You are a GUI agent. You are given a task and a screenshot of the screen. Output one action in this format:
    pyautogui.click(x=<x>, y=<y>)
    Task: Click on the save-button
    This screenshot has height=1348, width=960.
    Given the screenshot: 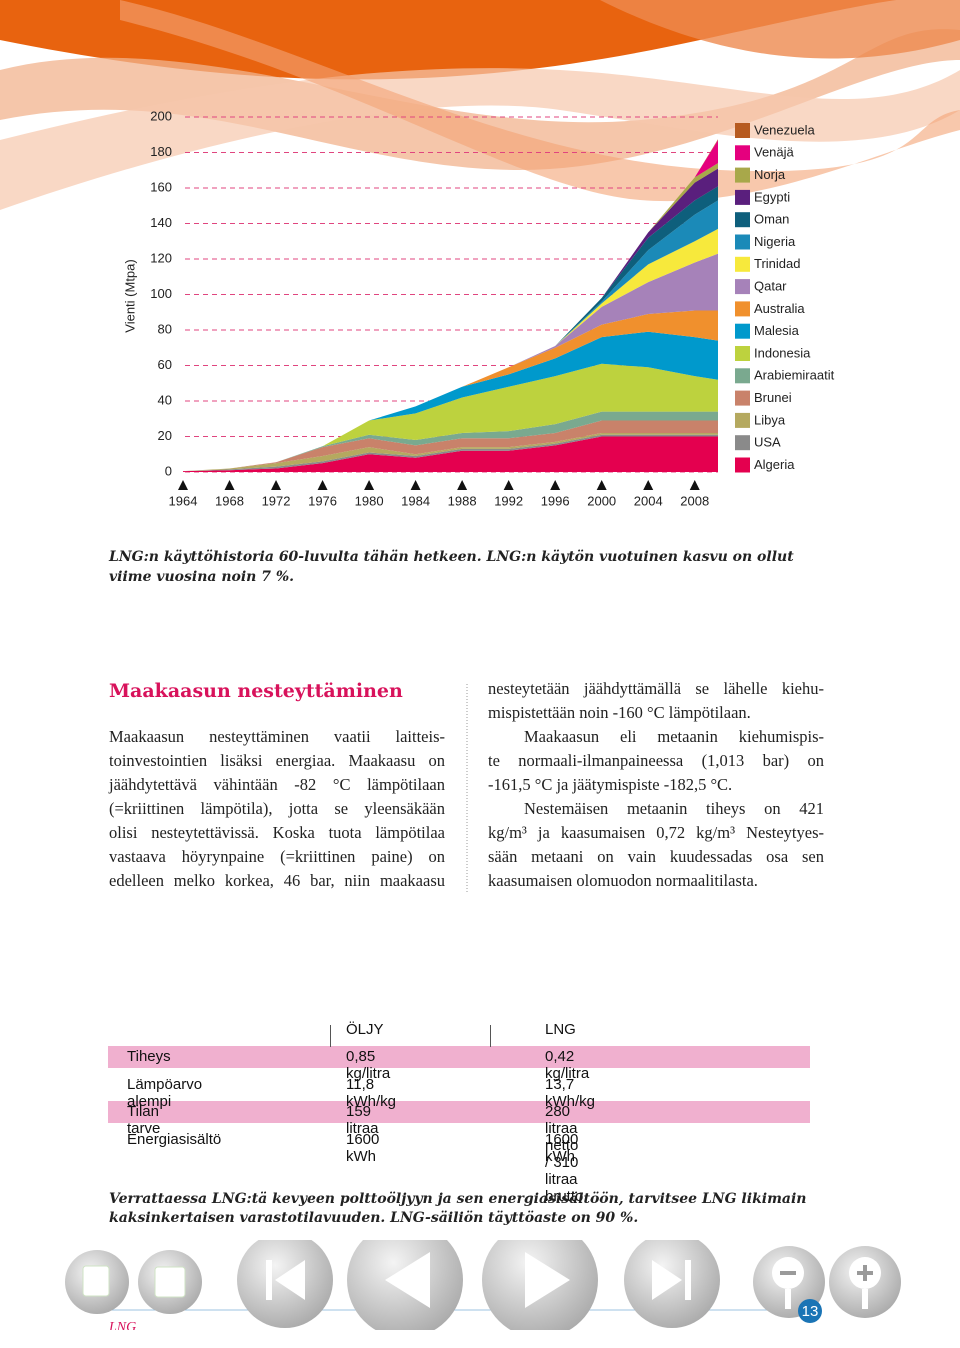 What is the action you would take?
    pyautogui.click(x=170, y=1282)
    